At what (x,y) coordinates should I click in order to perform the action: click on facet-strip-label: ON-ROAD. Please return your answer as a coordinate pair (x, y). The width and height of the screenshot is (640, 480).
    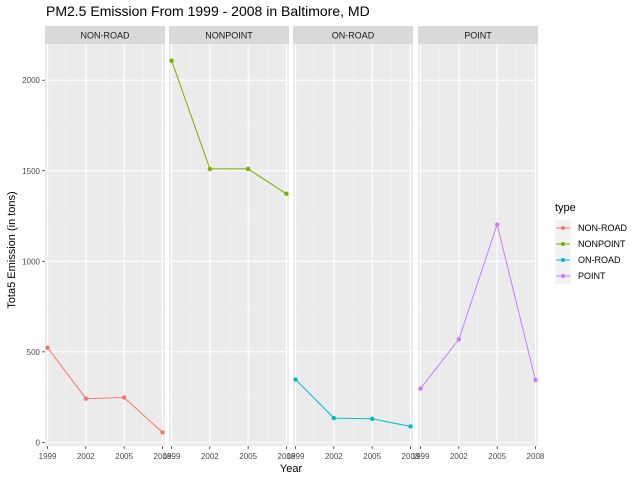
    Looking at the image, I should click on (353, 36).